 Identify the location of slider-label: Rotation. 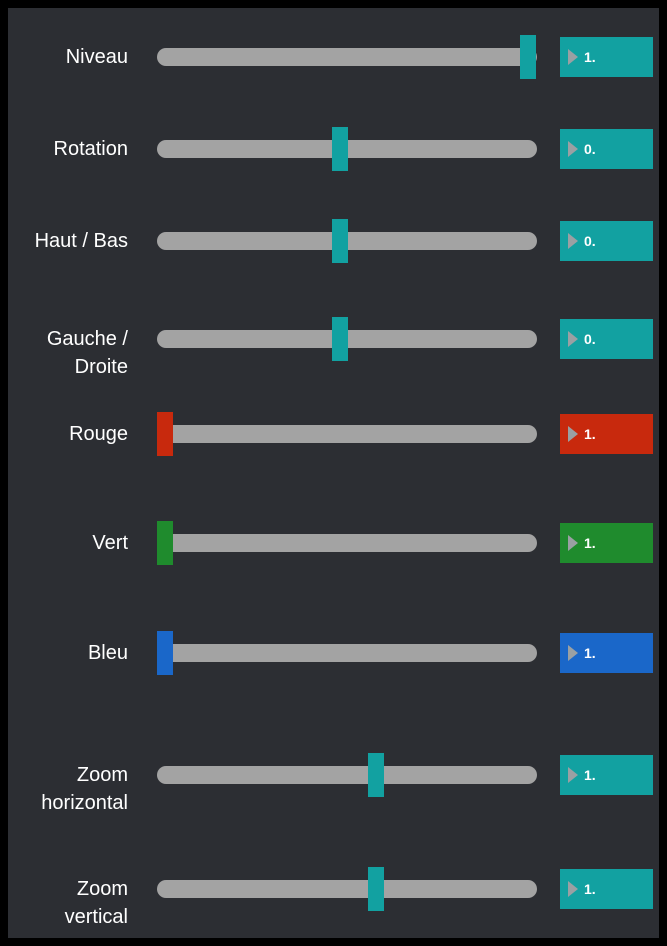
(91, 149).